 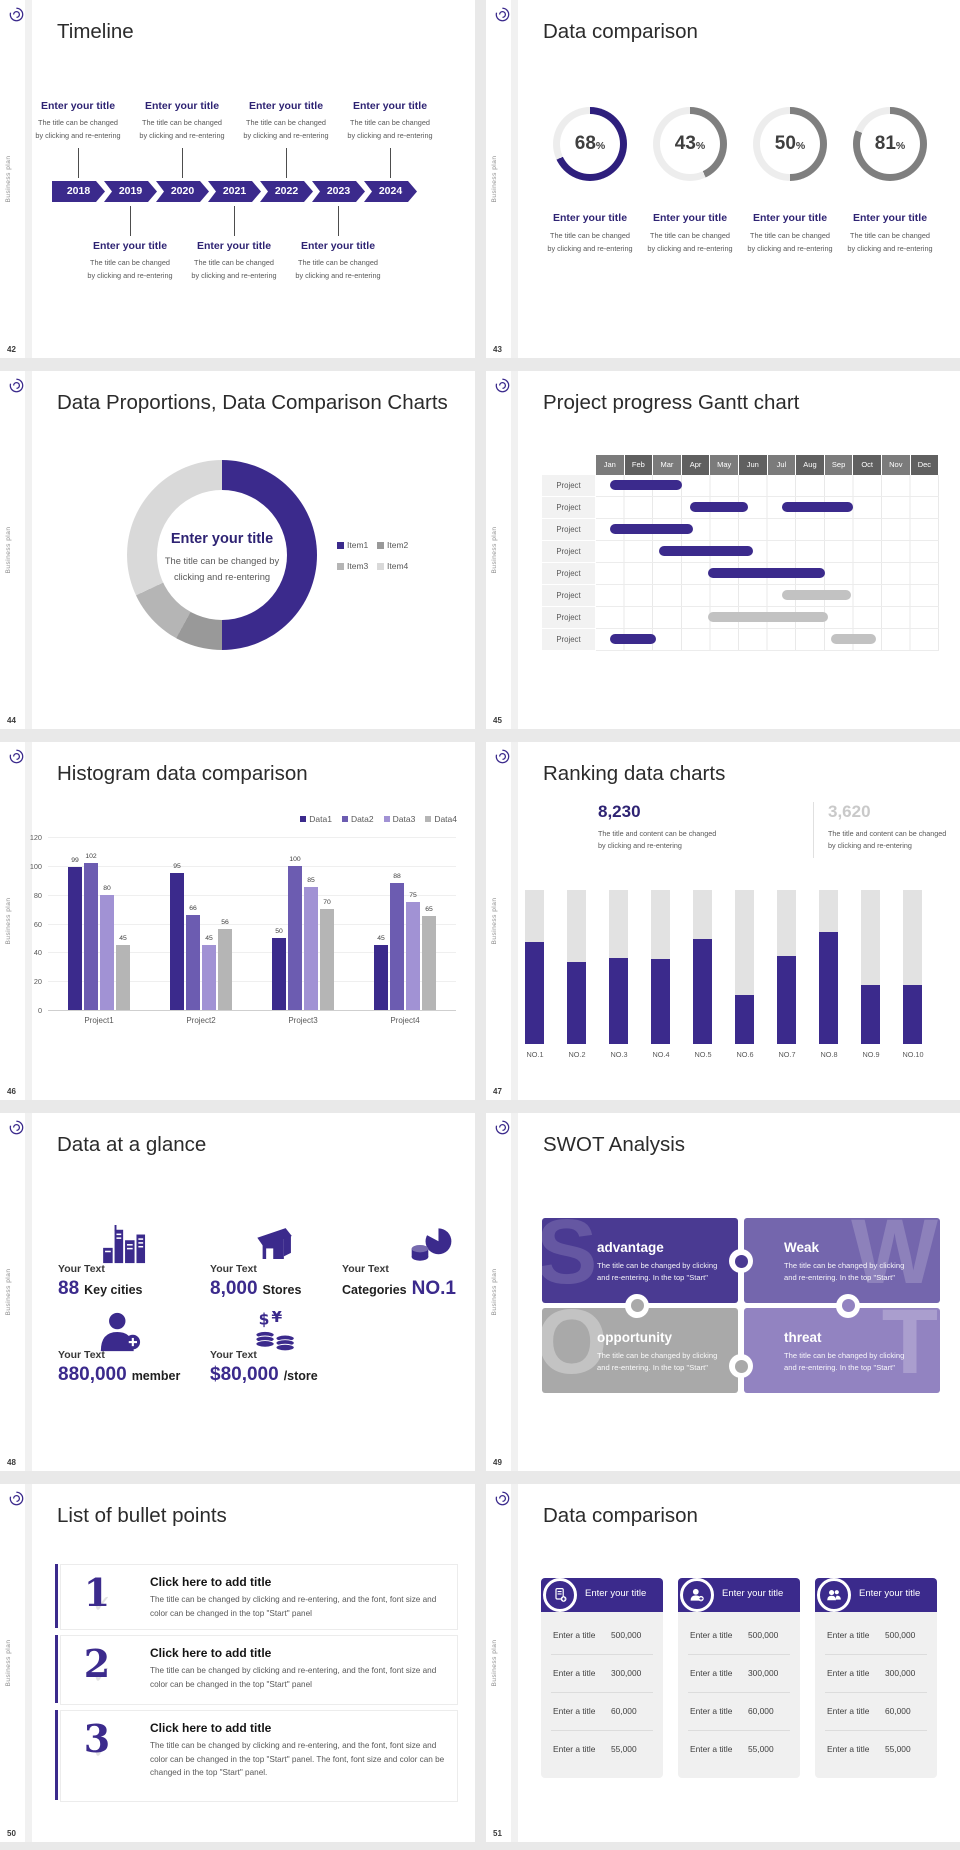 I want to click on bar-value-label: 56, so click(x=225, y=923).